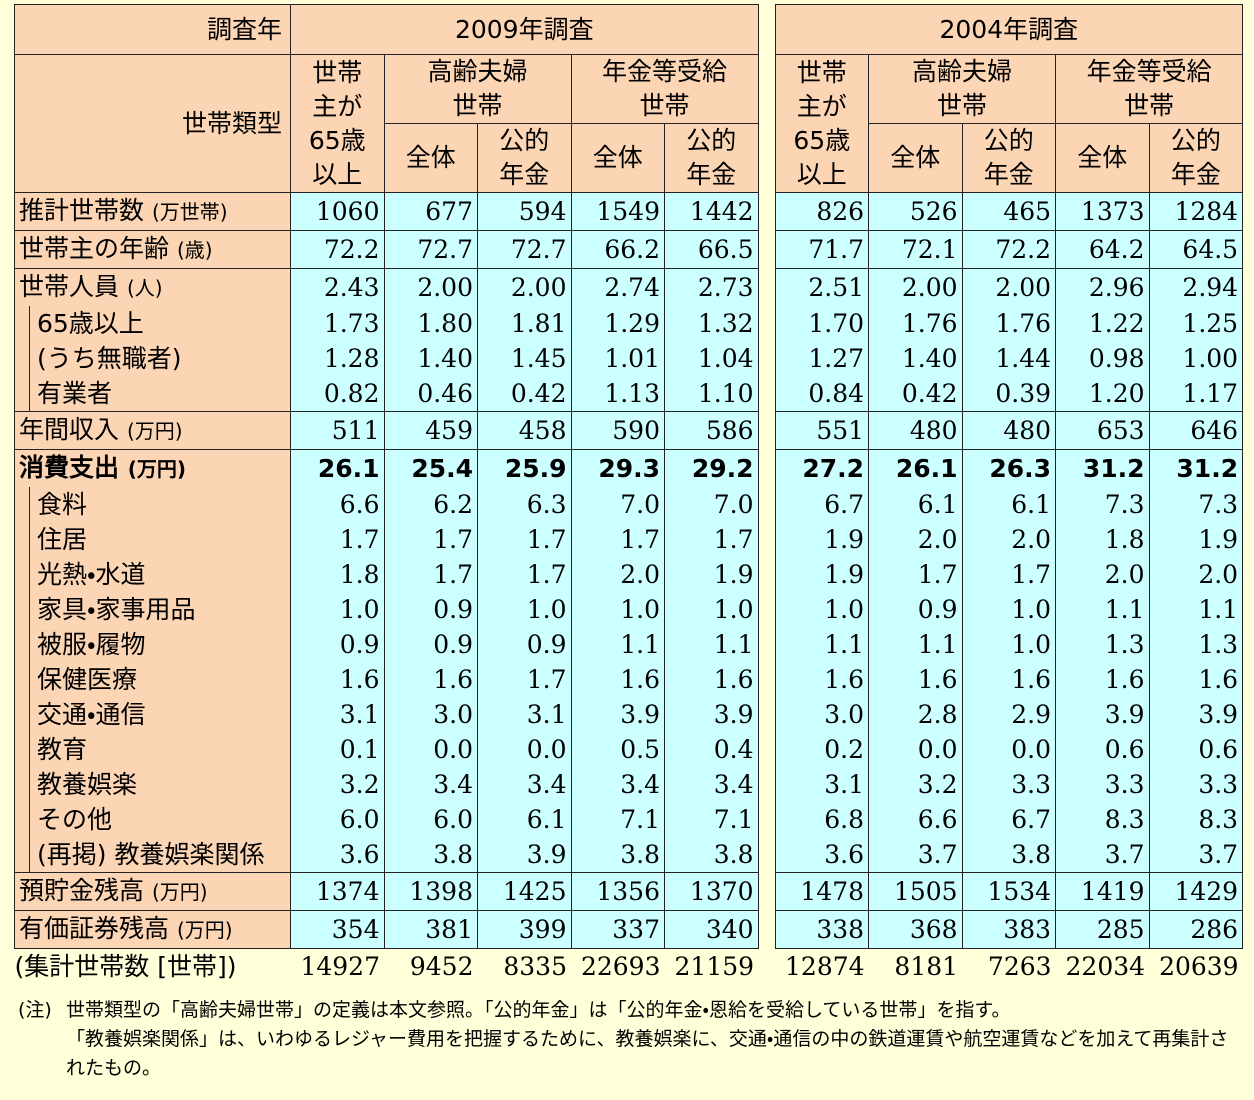 Image resolution: width=1254 pixels, height=1100 pixels. Describe the element at coordinates (152, 855) in the screenshot. I see `row-label: (再掲) 教養娯楽関係` at that location.